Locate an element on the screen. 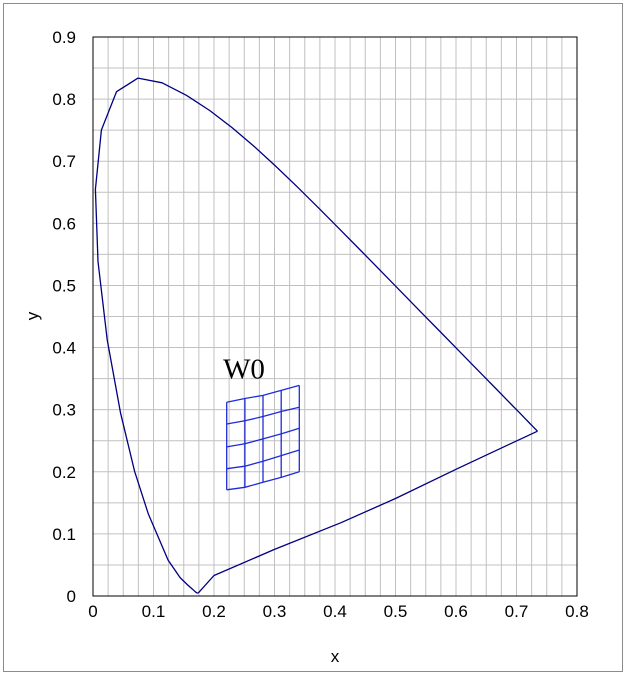 The height and width of the screenshot is (675, 627). x-tick-label: 0.7 is located at coordinates (517, 611).